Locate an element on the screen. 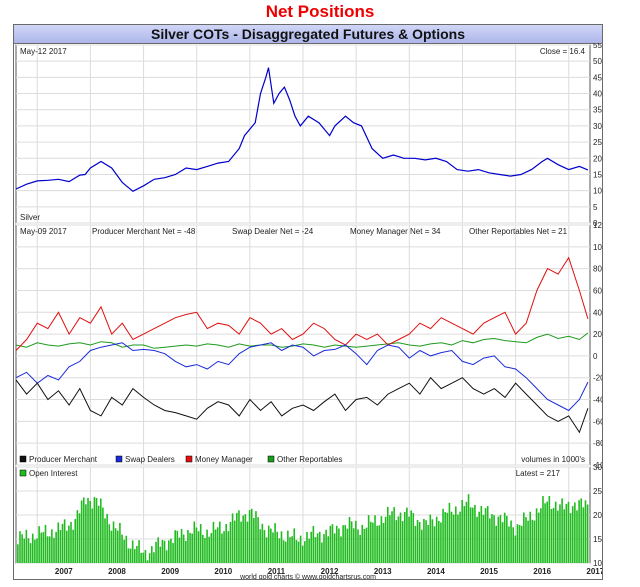 This screenshot has height=587, width=640. oi-legend-label: Open Interest is located at coordinates (53, 473).